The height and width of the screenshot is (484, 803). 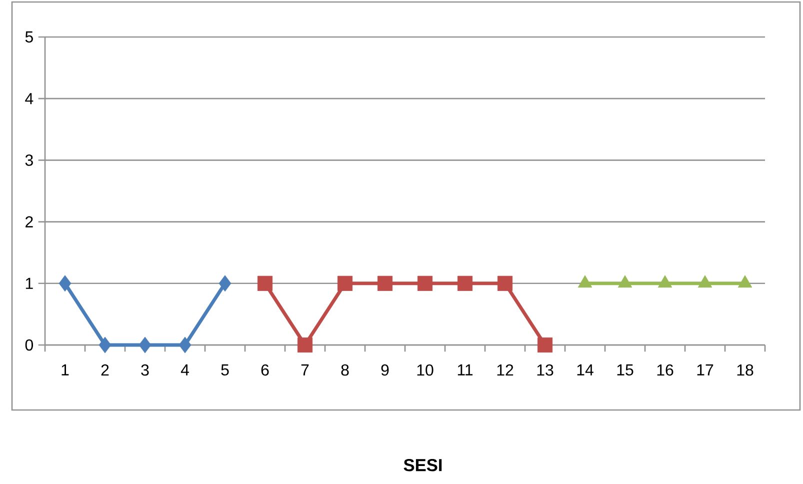 What do you see at coordinates (305, 370) in the screenshot?
I see `x-tick-label: 7` at bounding box center [305, 370].